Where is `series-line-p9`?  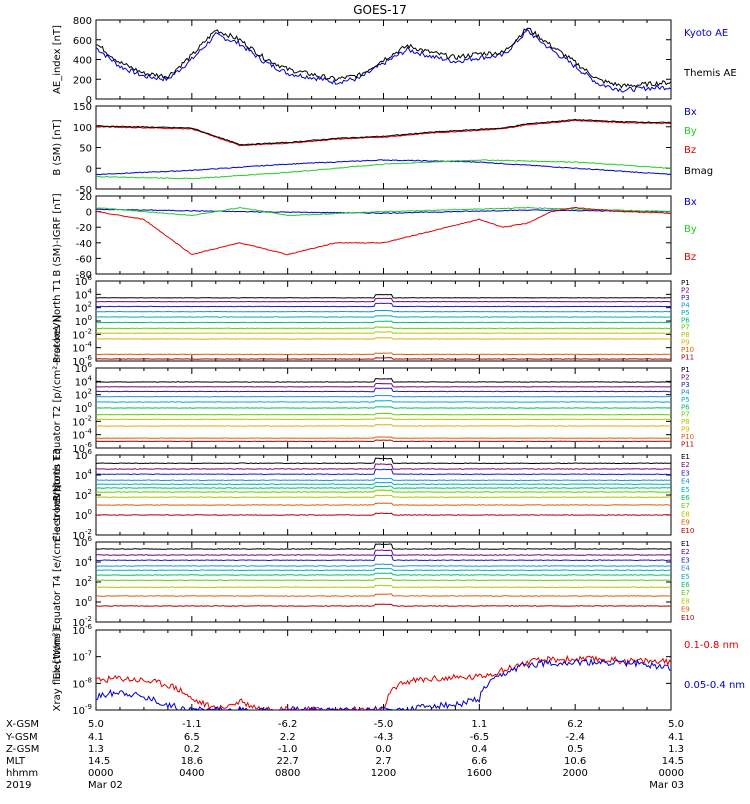
series-line-p9 is located at coordinates (383, 338).